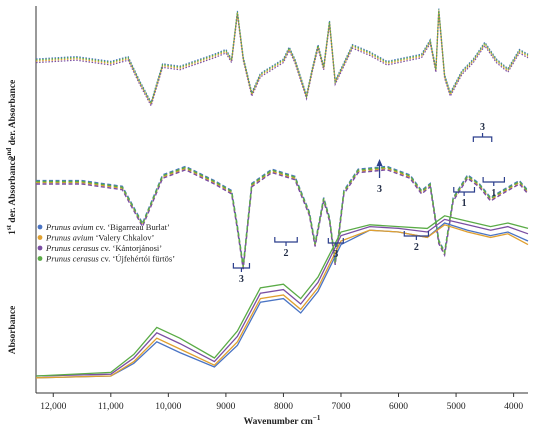  I want to click on legend-label: Prunus avium cv. ‘Bigarreau Burlat’, so click(107, 227).